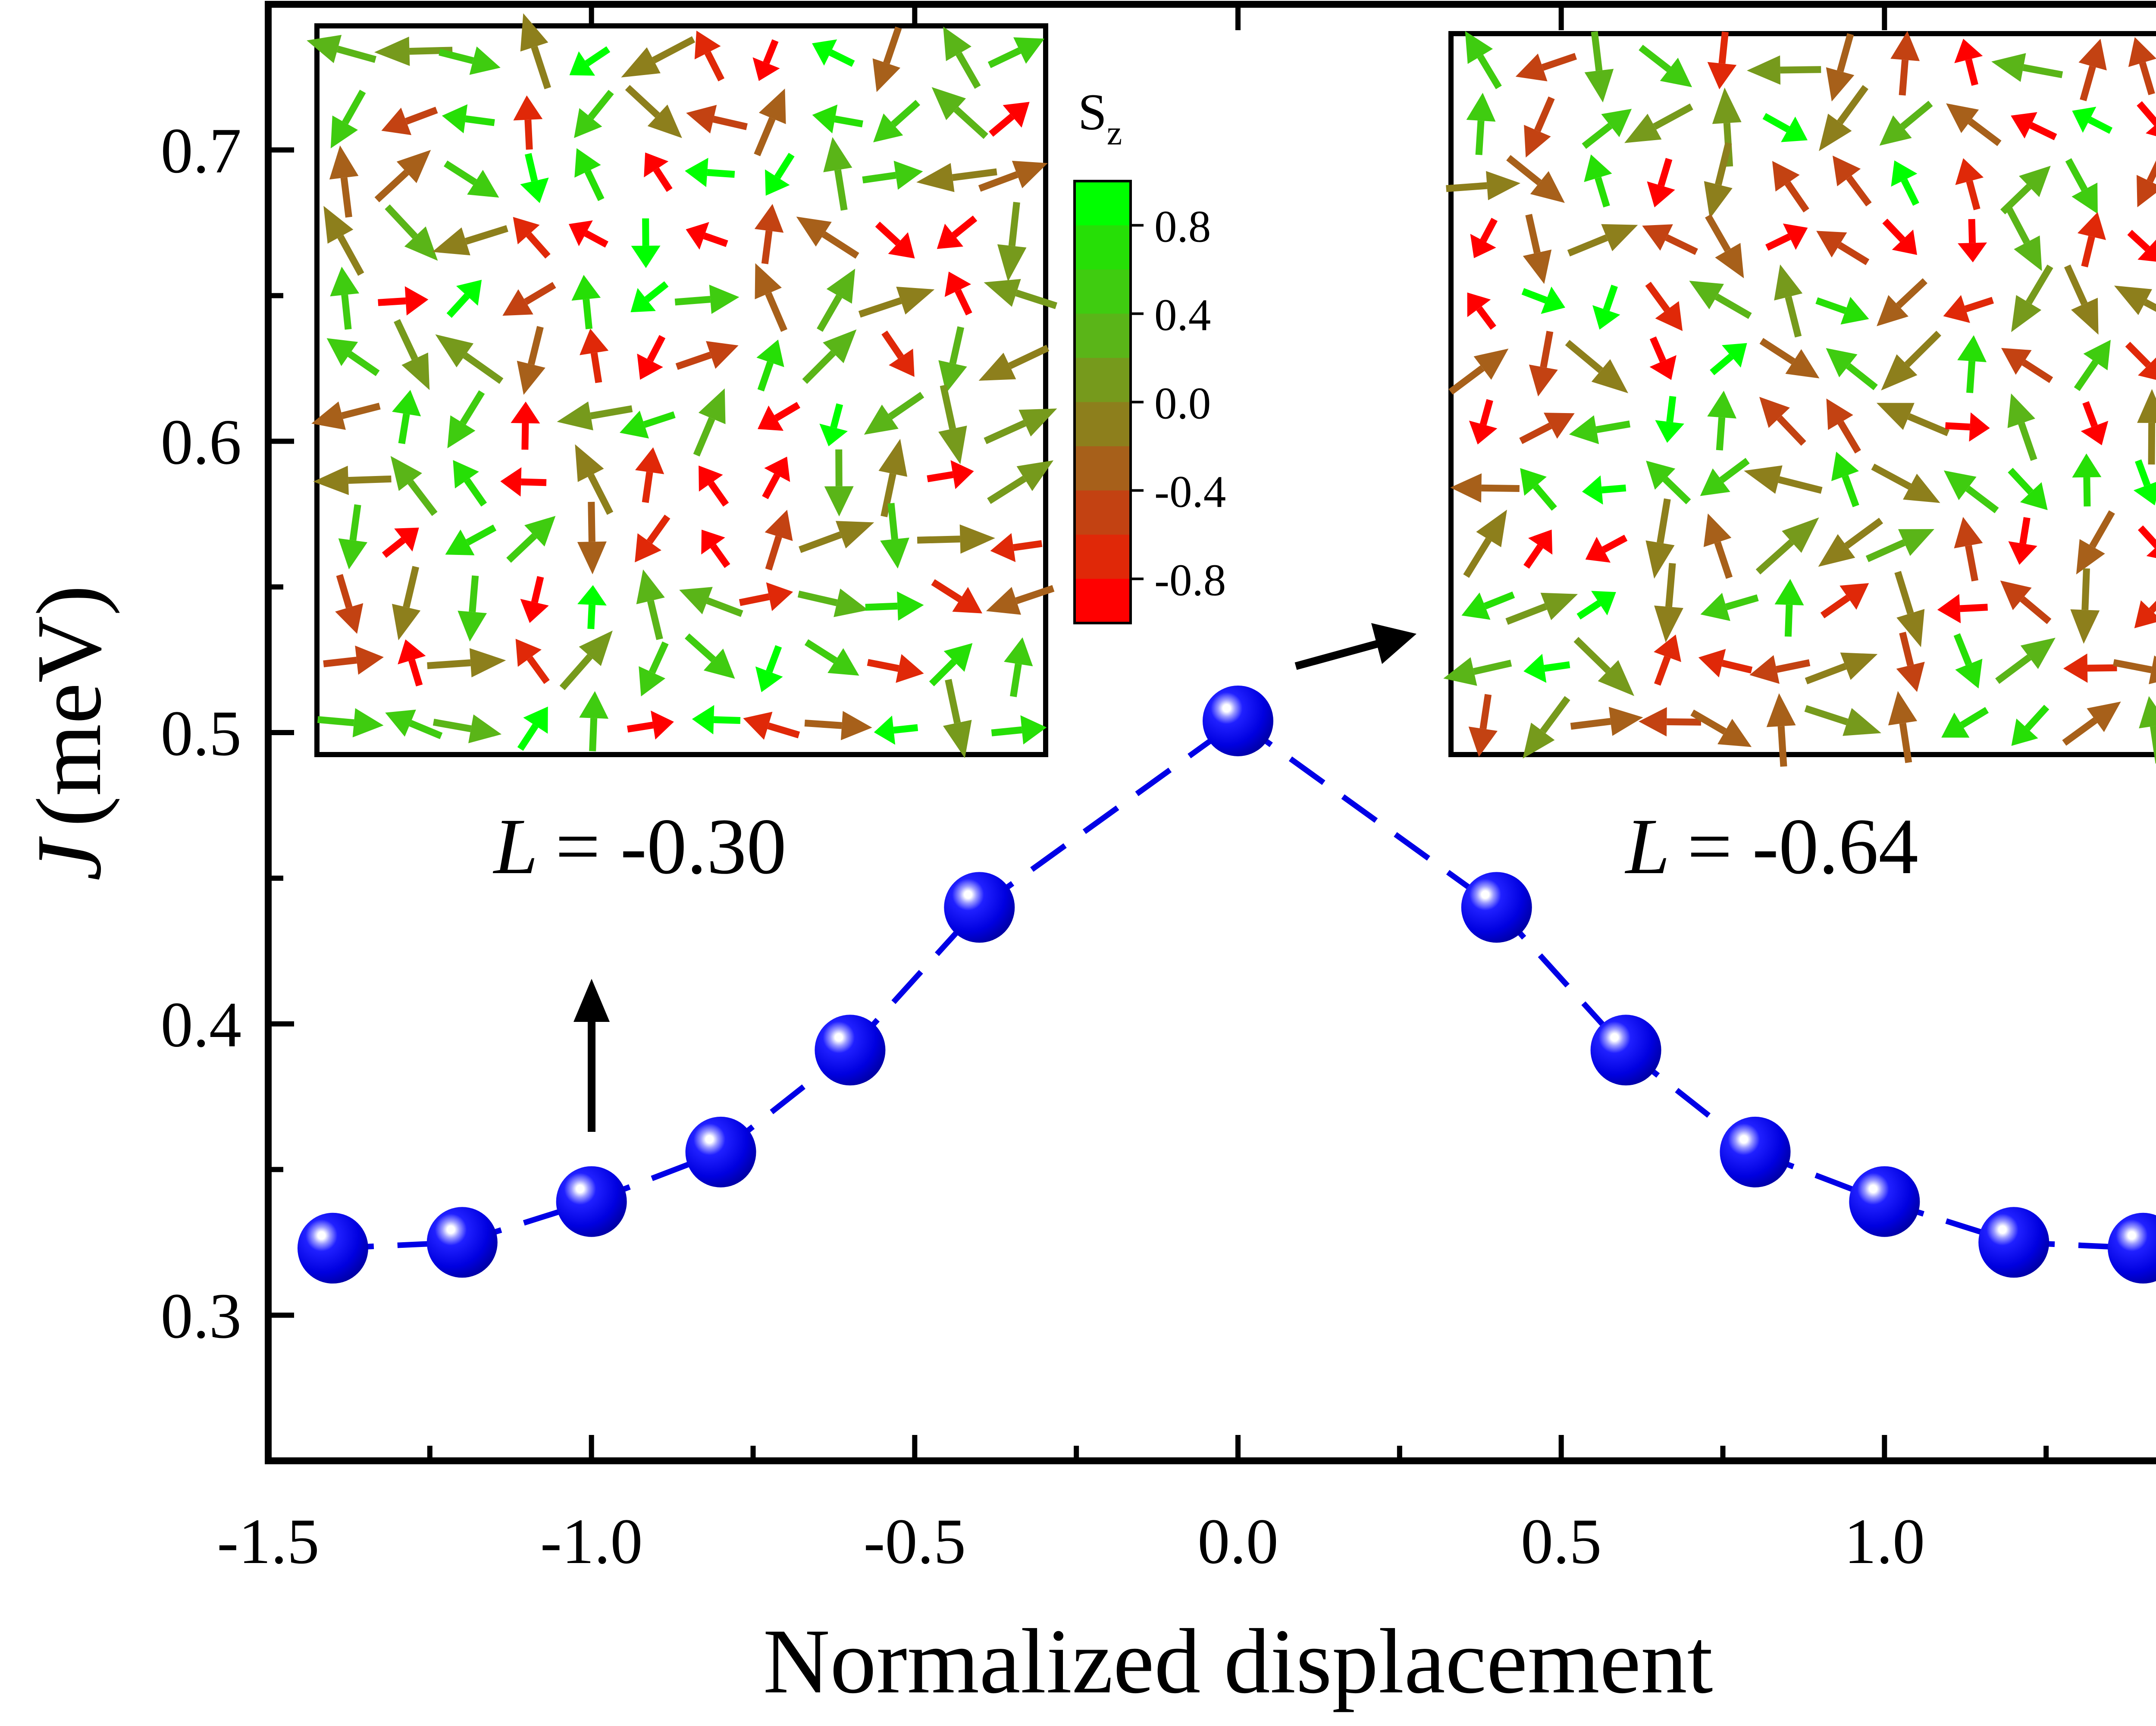 The image size is (2156, 1726). What do you see at coordinates (1103, 203) in the screenshot?
I see `colorbar-band` at bounding box center [1103, 203].